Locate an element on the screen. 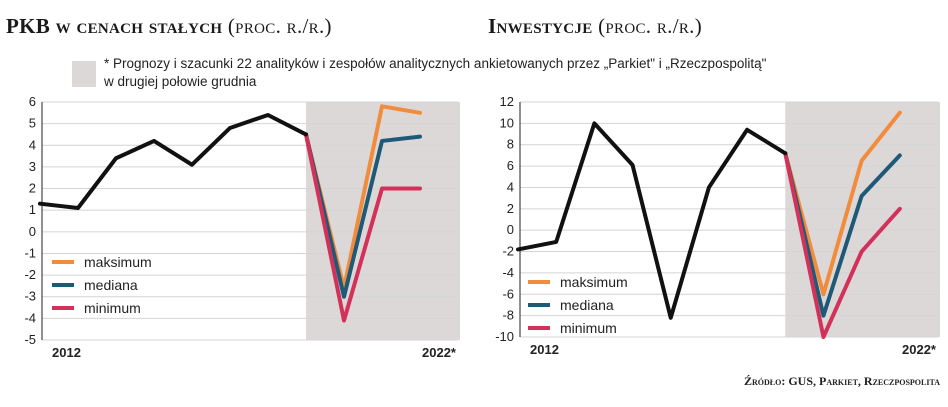 The image size is (948, 407). source-note: Źródło: GUS, Parkiet, Rzeczpospolita is located at coordinates (842, 381).